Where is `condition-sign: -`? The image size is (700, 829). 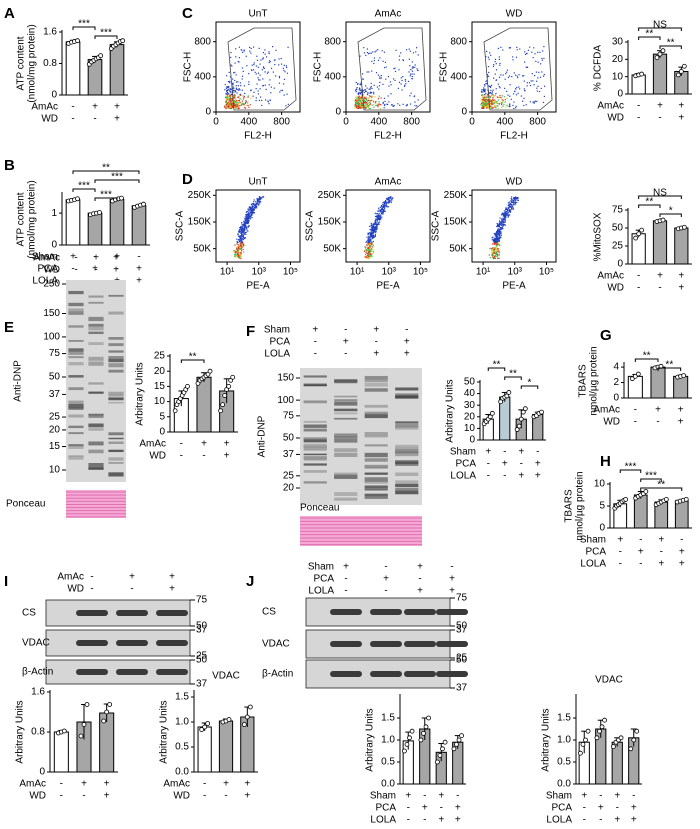 condition-sign: - is located at coordinates (181, 444).